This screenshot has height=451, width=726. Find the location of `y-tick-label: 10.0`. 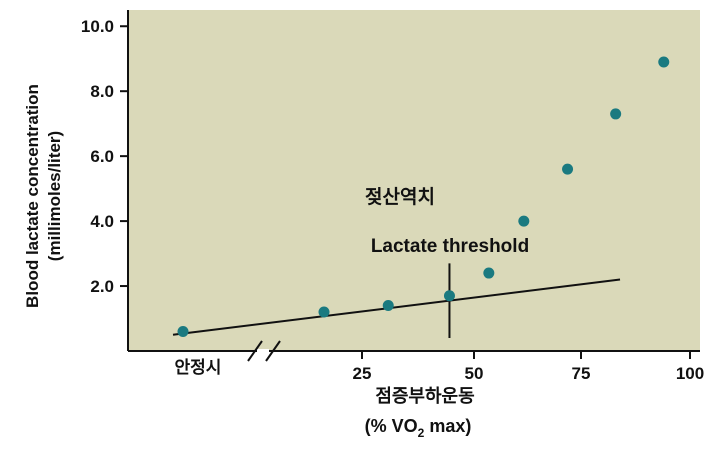

y-tick-label: 10.0 is located at coordinates (97, 26).